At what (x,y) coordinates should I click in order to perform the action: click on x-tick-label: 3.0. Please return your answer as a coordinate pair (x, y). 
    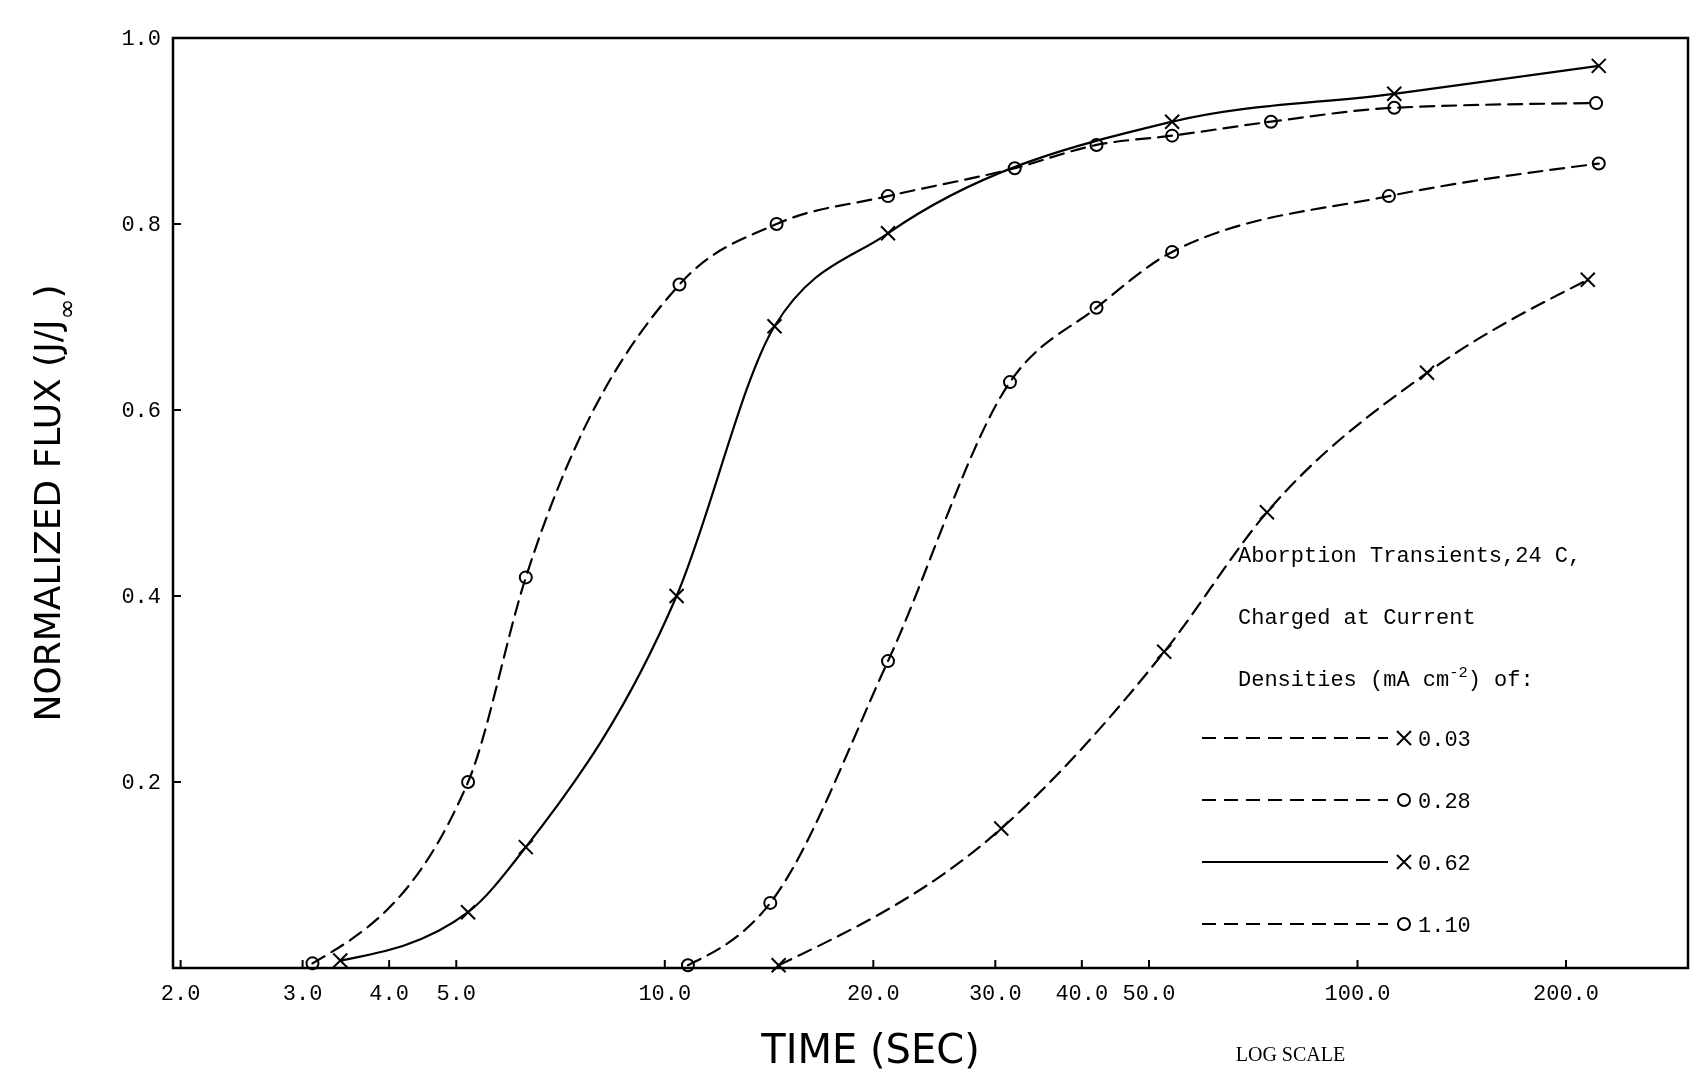
    Looking at the image, I should click on (302, 994).